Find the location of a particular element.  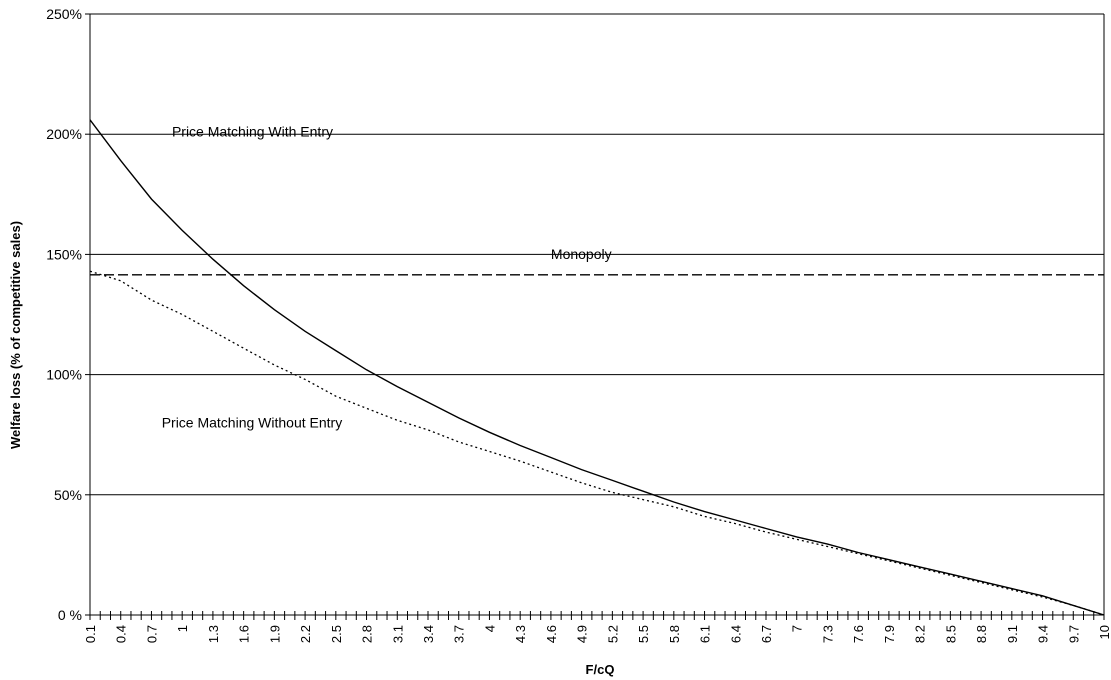

y-tick-label-4: 200% is located at coordinates (64, 134).